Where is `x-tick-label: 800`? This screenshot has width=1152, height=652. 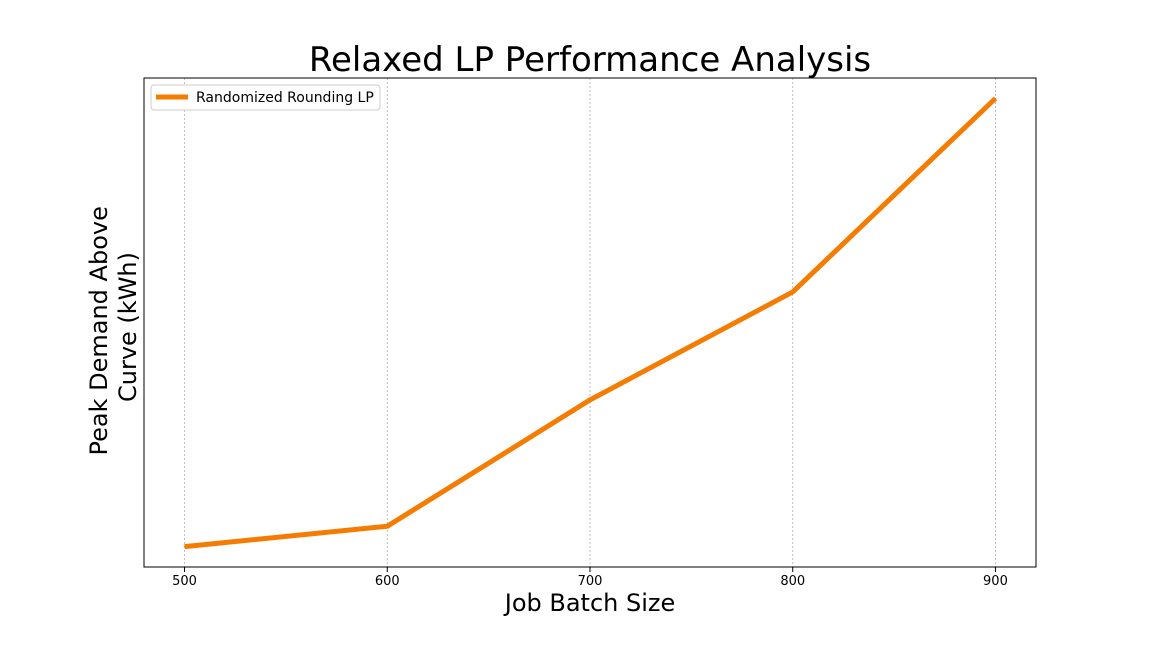 x-tick-label: 800 is located at coordinates (792, 581).